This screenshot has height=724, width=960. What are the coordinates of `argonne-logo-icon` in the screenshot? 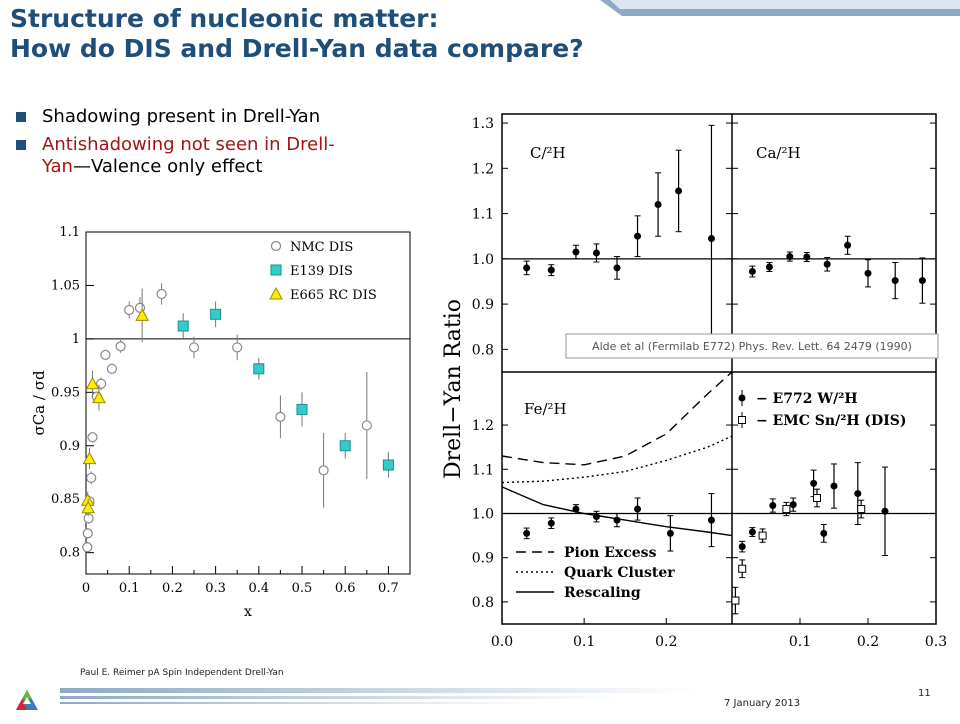 It's located at (27, 700).